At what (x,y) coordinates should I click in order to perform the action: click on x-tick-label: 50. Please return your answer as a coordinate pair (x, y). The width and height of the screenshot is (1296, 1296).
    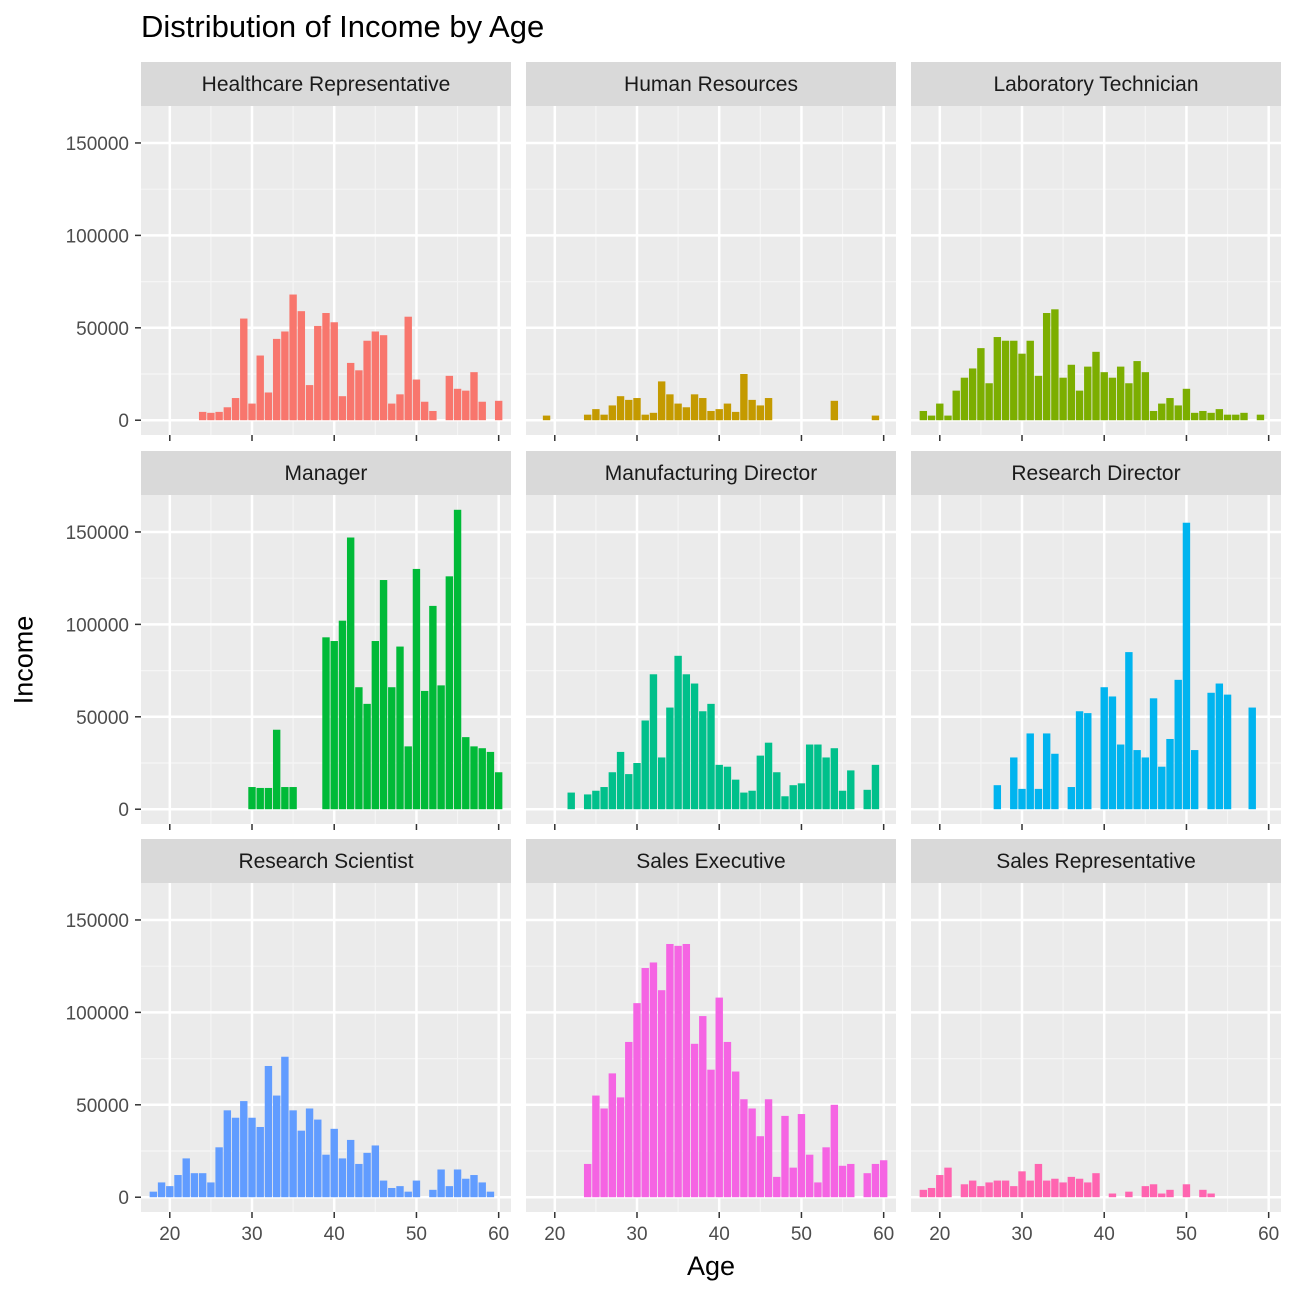
    Looking at the image, I should click on (1186, 1234).